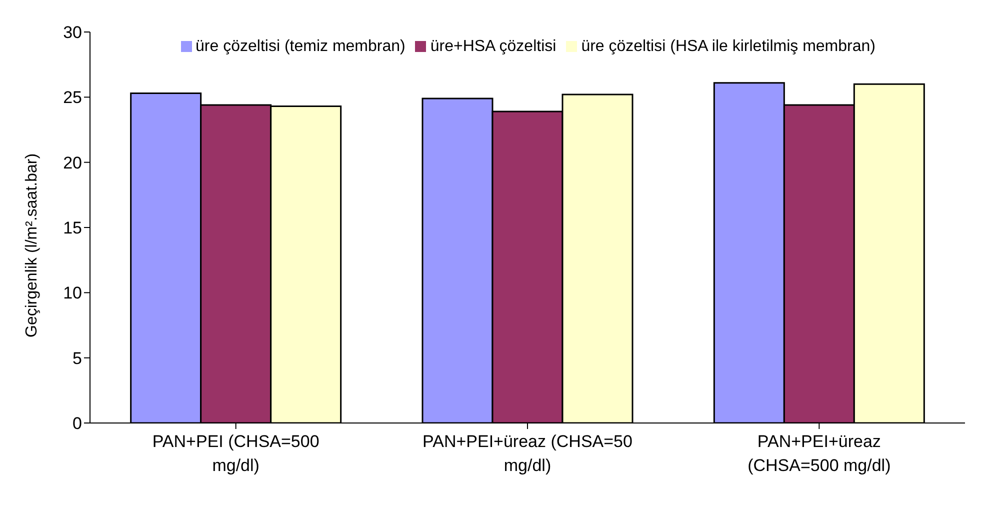 The height and width of the screenshot is (506, 981). Describe the element at coordinates (77, 358) in the screenshot. I see `y-tick-label: 5` at that location.